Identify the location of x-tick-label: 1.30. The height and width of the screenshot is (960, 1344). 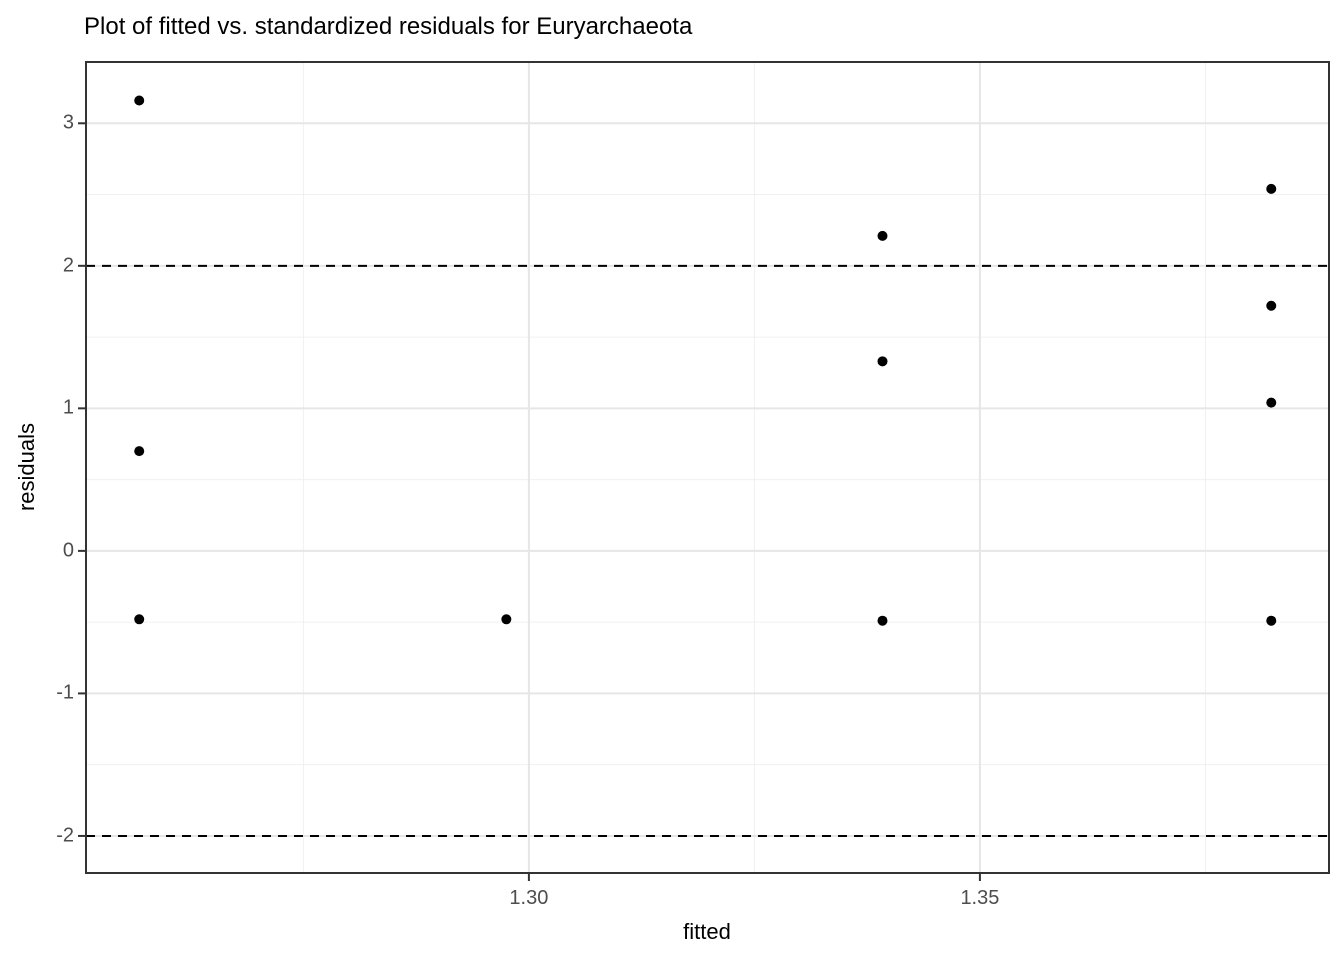
(529, 898).